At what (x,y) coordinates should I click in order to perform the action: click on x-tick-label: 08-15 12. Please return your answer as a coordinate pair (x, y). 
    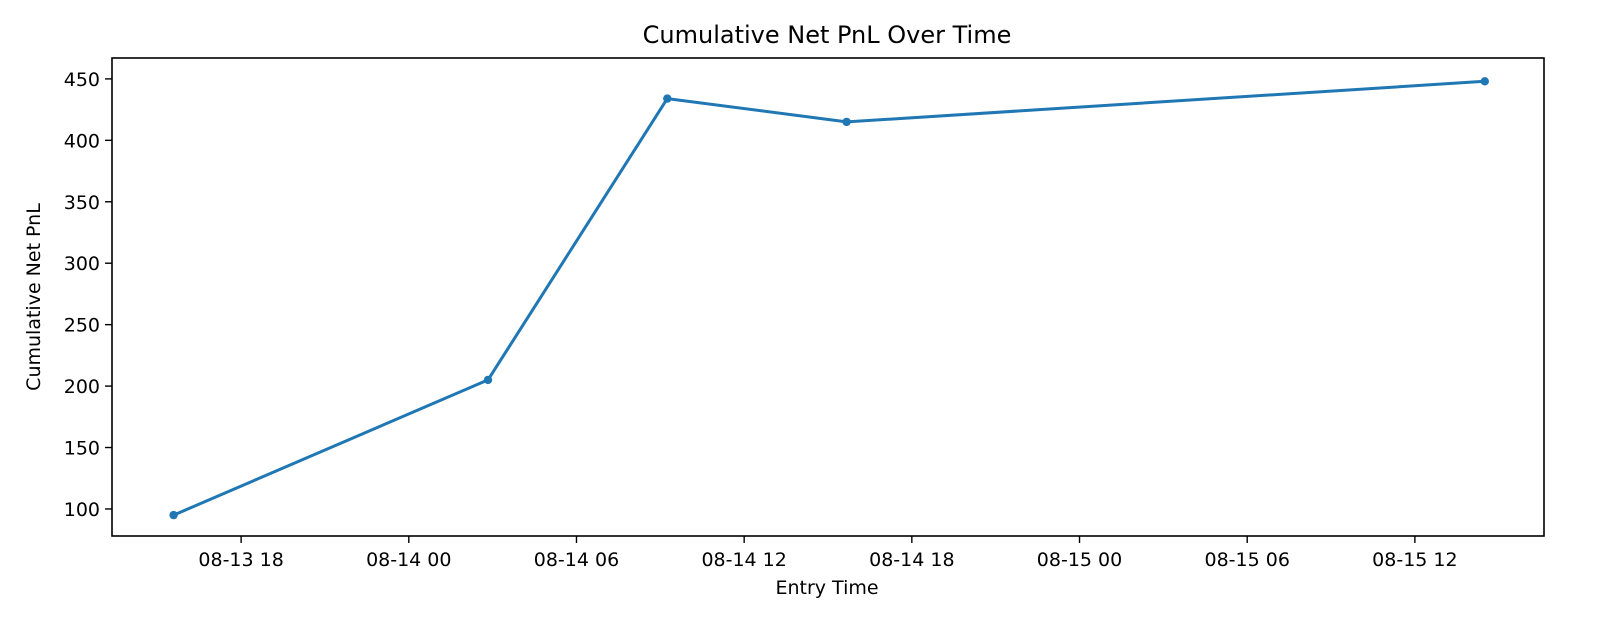
    Looking at the image, I should click on (1414, 560).